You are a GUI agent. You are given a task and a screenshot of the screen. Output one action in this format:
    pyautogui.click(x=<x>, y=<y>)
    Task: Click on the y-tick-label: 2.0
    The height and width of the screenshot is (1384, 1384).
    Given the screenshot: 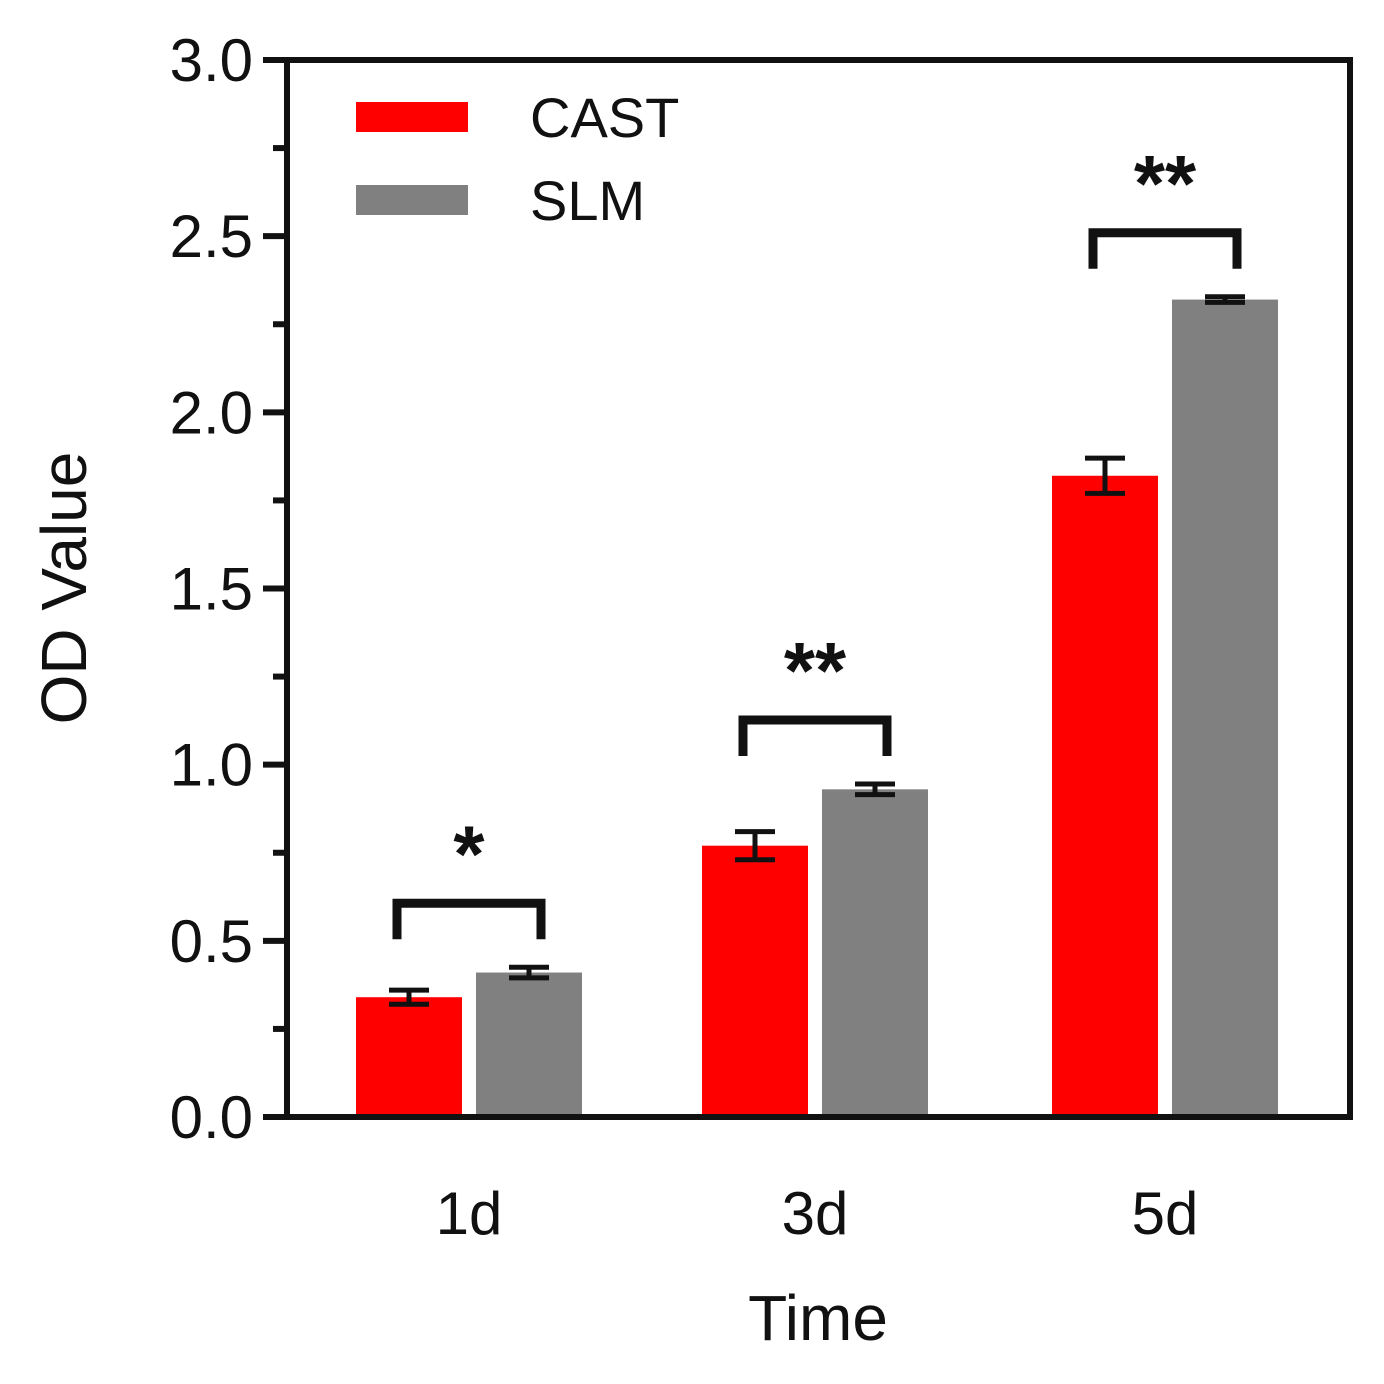 What is the action you would take?
    pyautogui.click(x=211, y=412)
    